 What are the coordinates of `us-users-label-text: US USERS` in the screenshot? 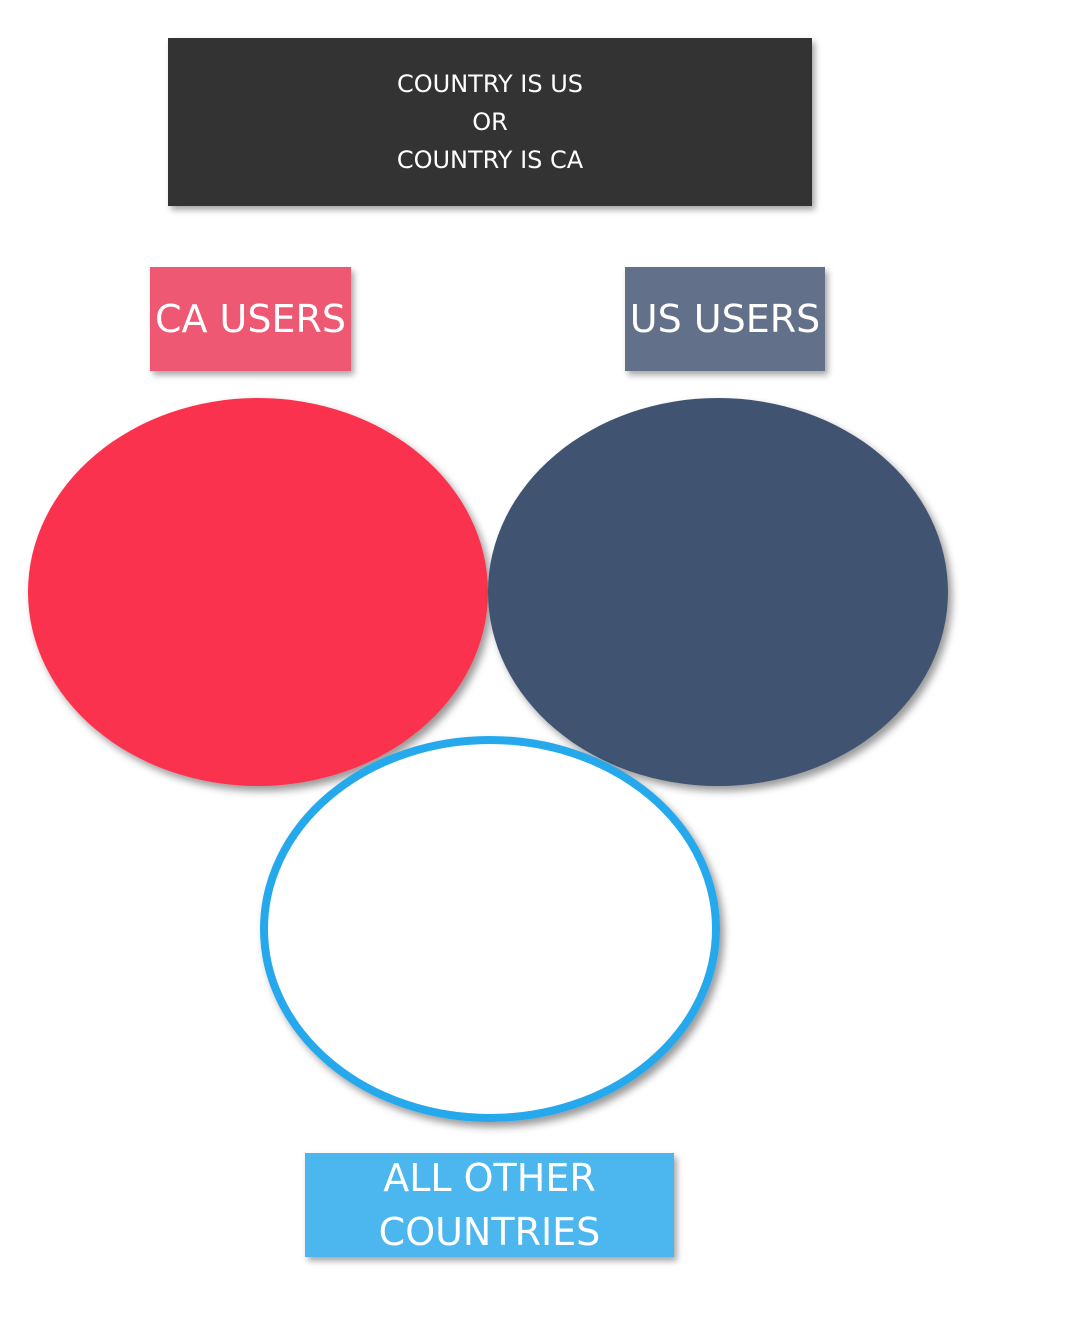 It's located at (725, 319).